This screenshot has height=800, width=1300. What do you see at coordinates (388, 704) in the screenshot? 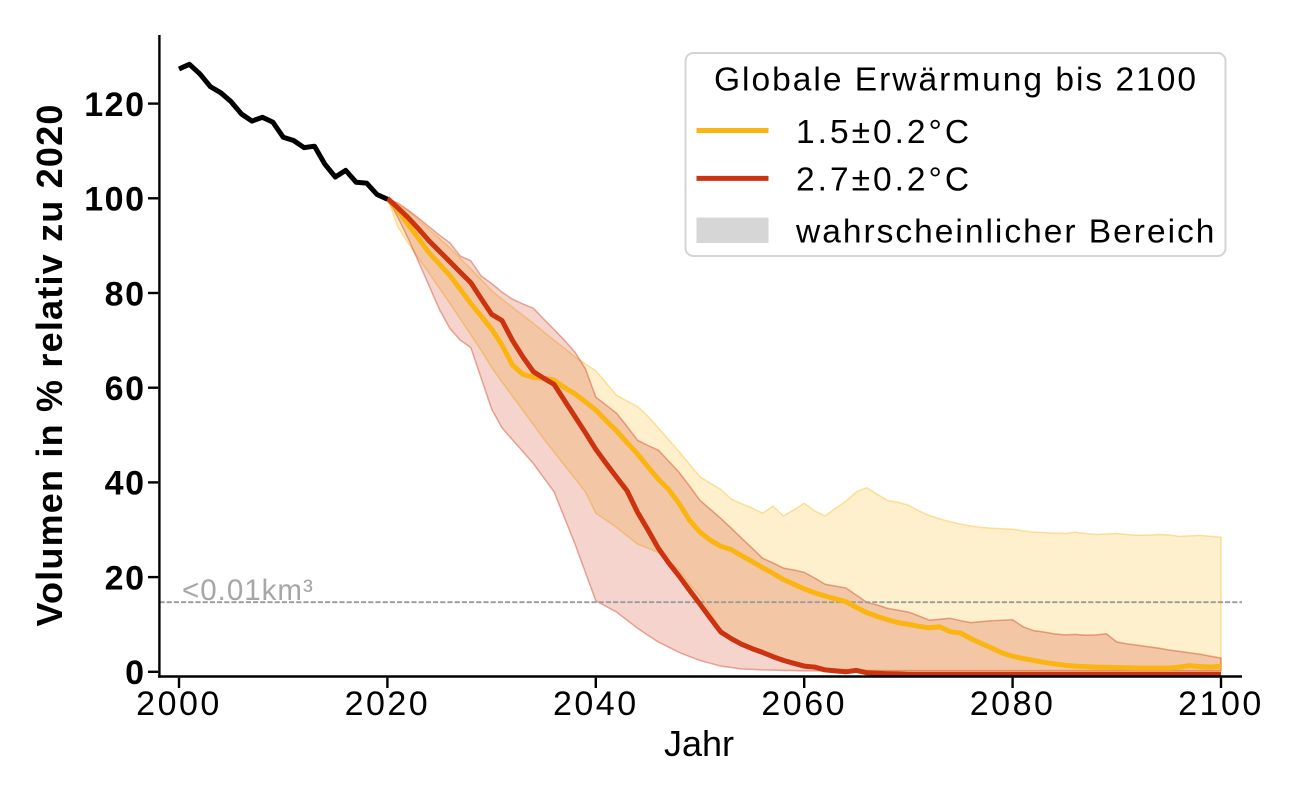
I see `svg-text: 2020` at bounding box center [388, 704].